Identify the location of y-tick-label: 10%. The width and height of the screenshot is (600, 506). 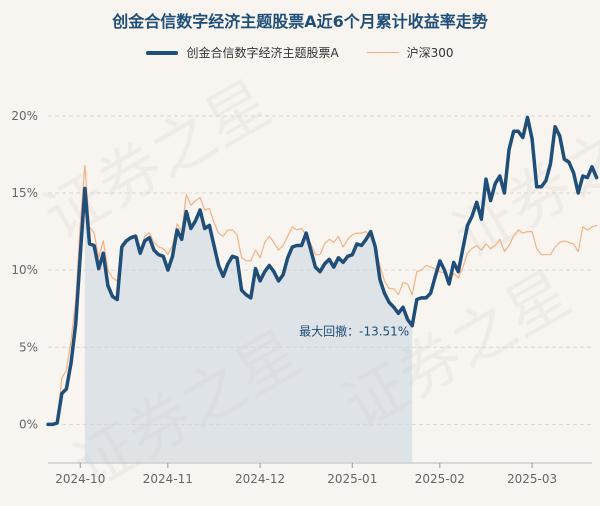
(24, 270).